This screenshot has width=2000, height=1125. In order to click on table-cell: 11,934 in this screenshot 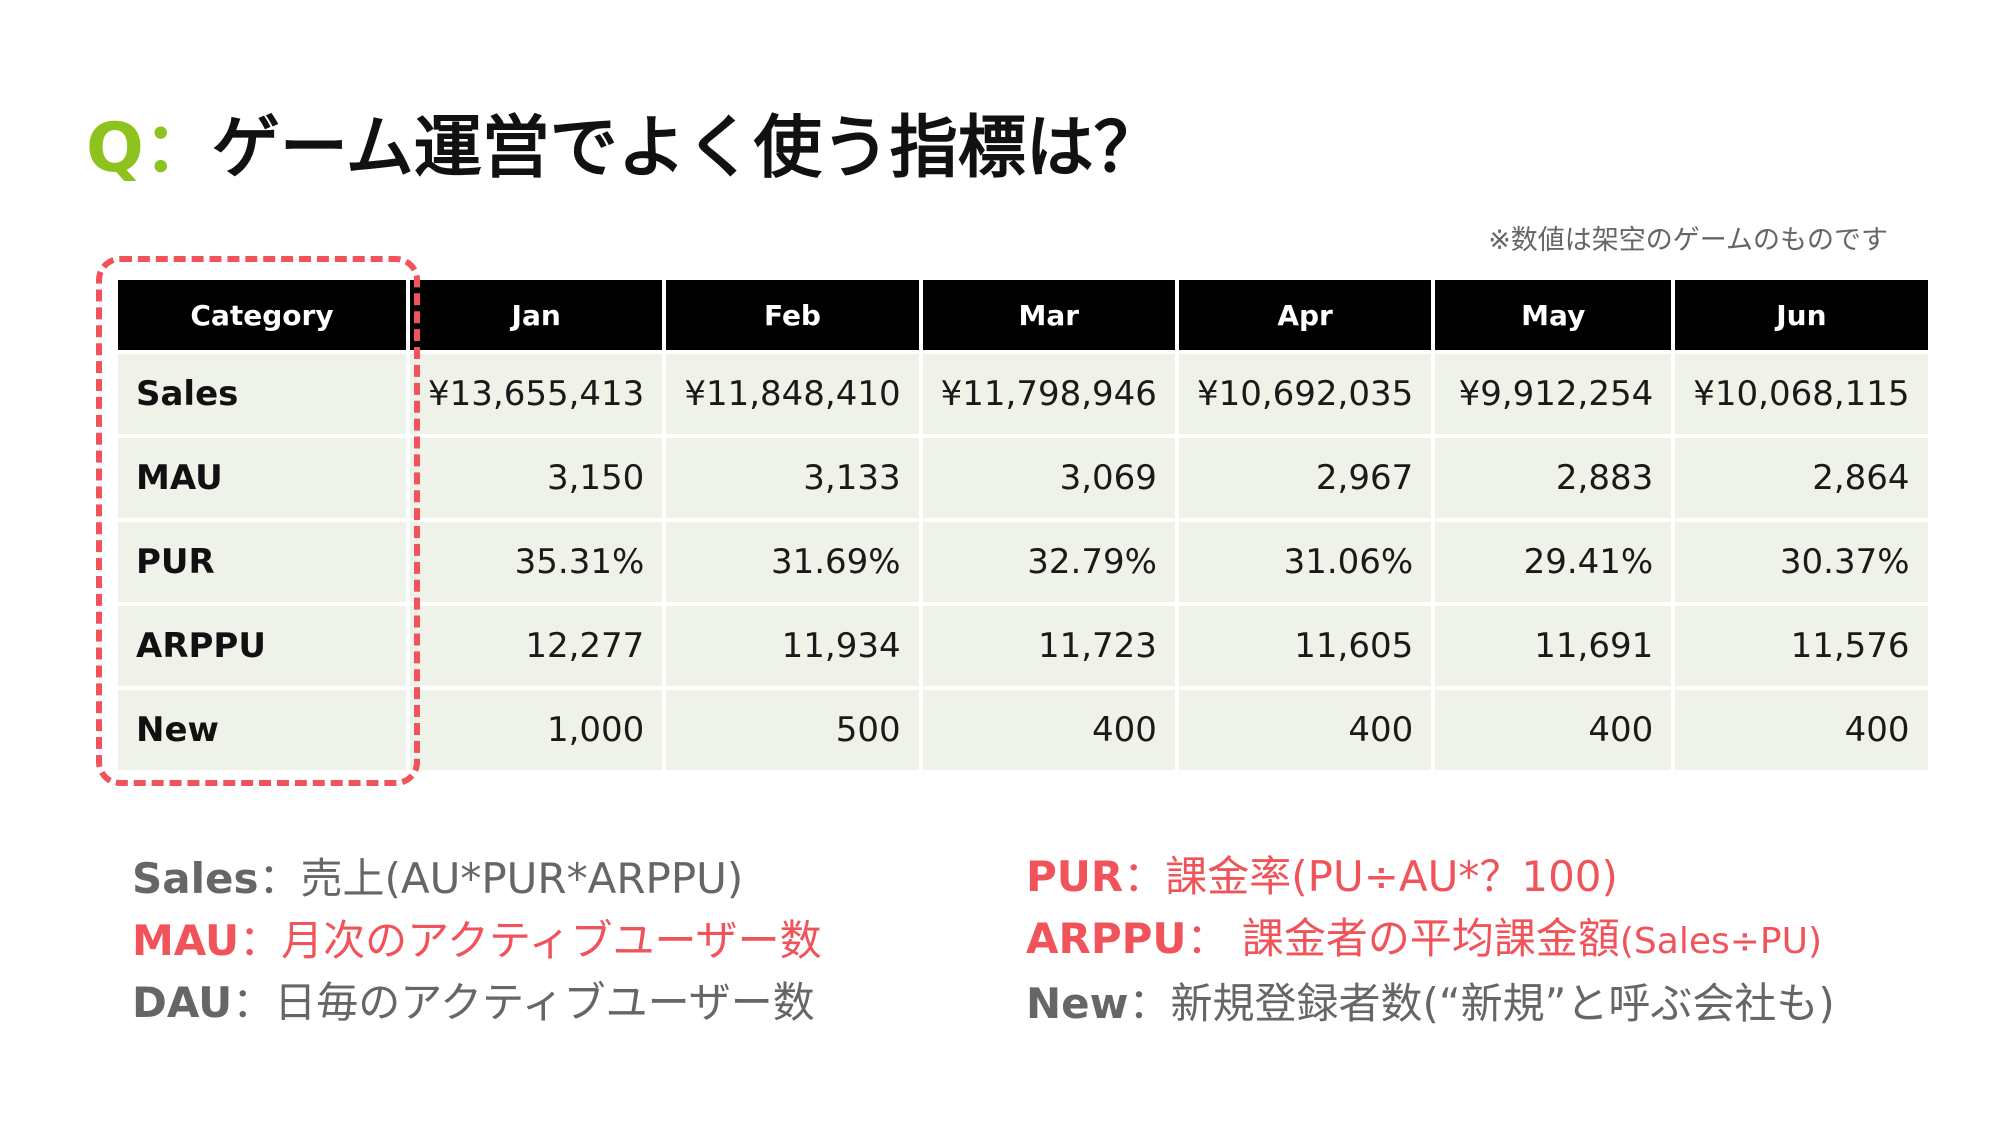, I will do `click(792, 646)`.